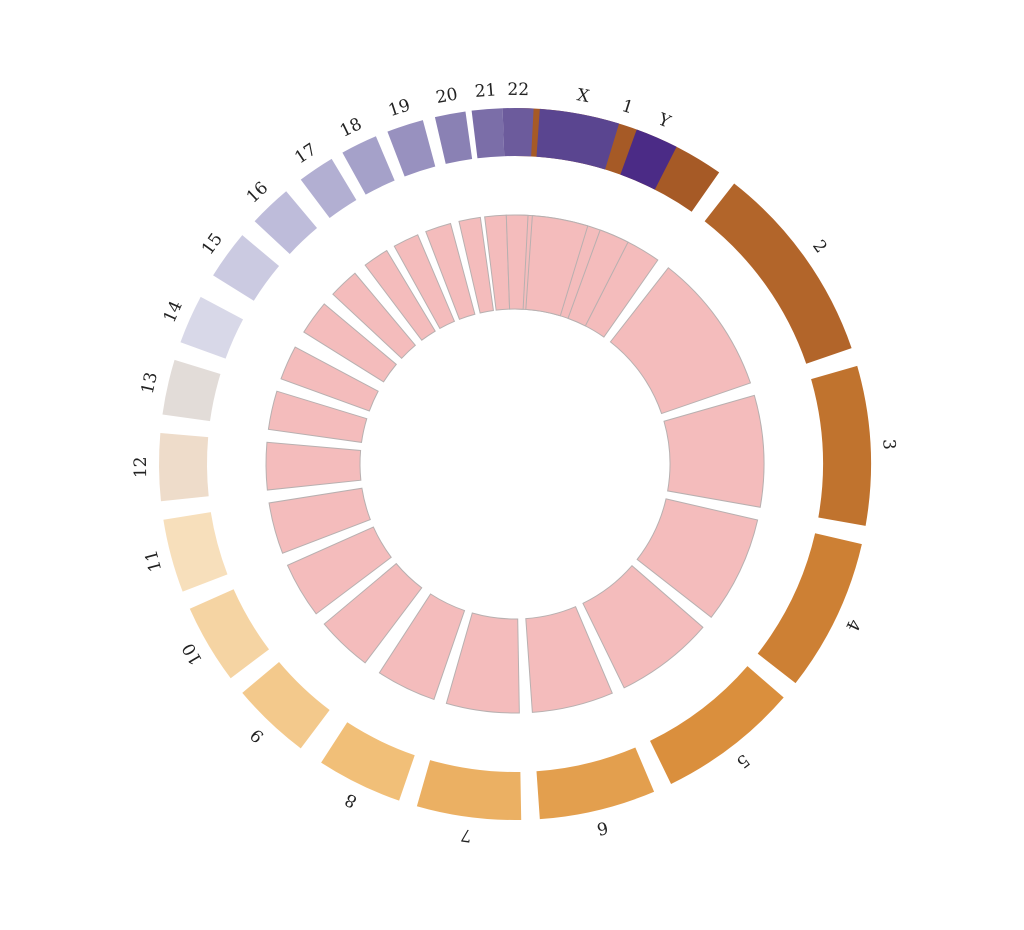  What do you see at coordinates (212, 244) in the screenshot?
I see `chromosome-label-15: 15` at bounding box center [212, 244].